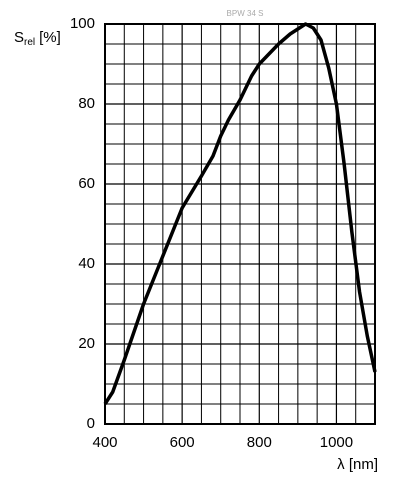 The width and height of the screenshot is (400, 486). I want to click on x-tick-label: 400, so click(104, 442).